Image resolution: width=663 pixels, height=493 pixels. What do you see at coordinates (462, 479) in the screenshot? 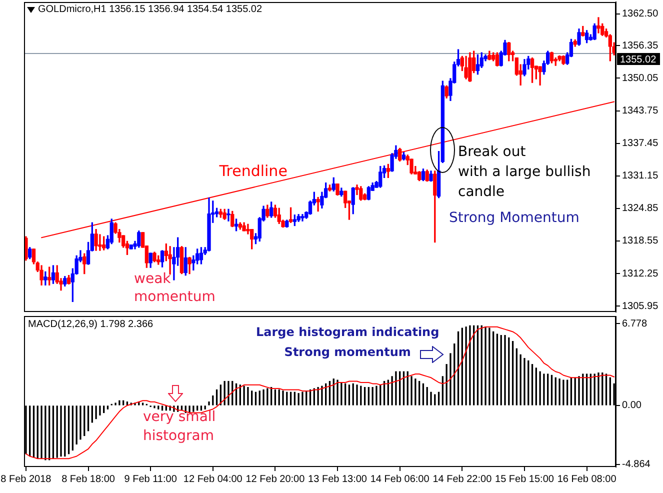
I see `x-tick-label: 14 Feb 22:00` at bounding box center [462, 479].